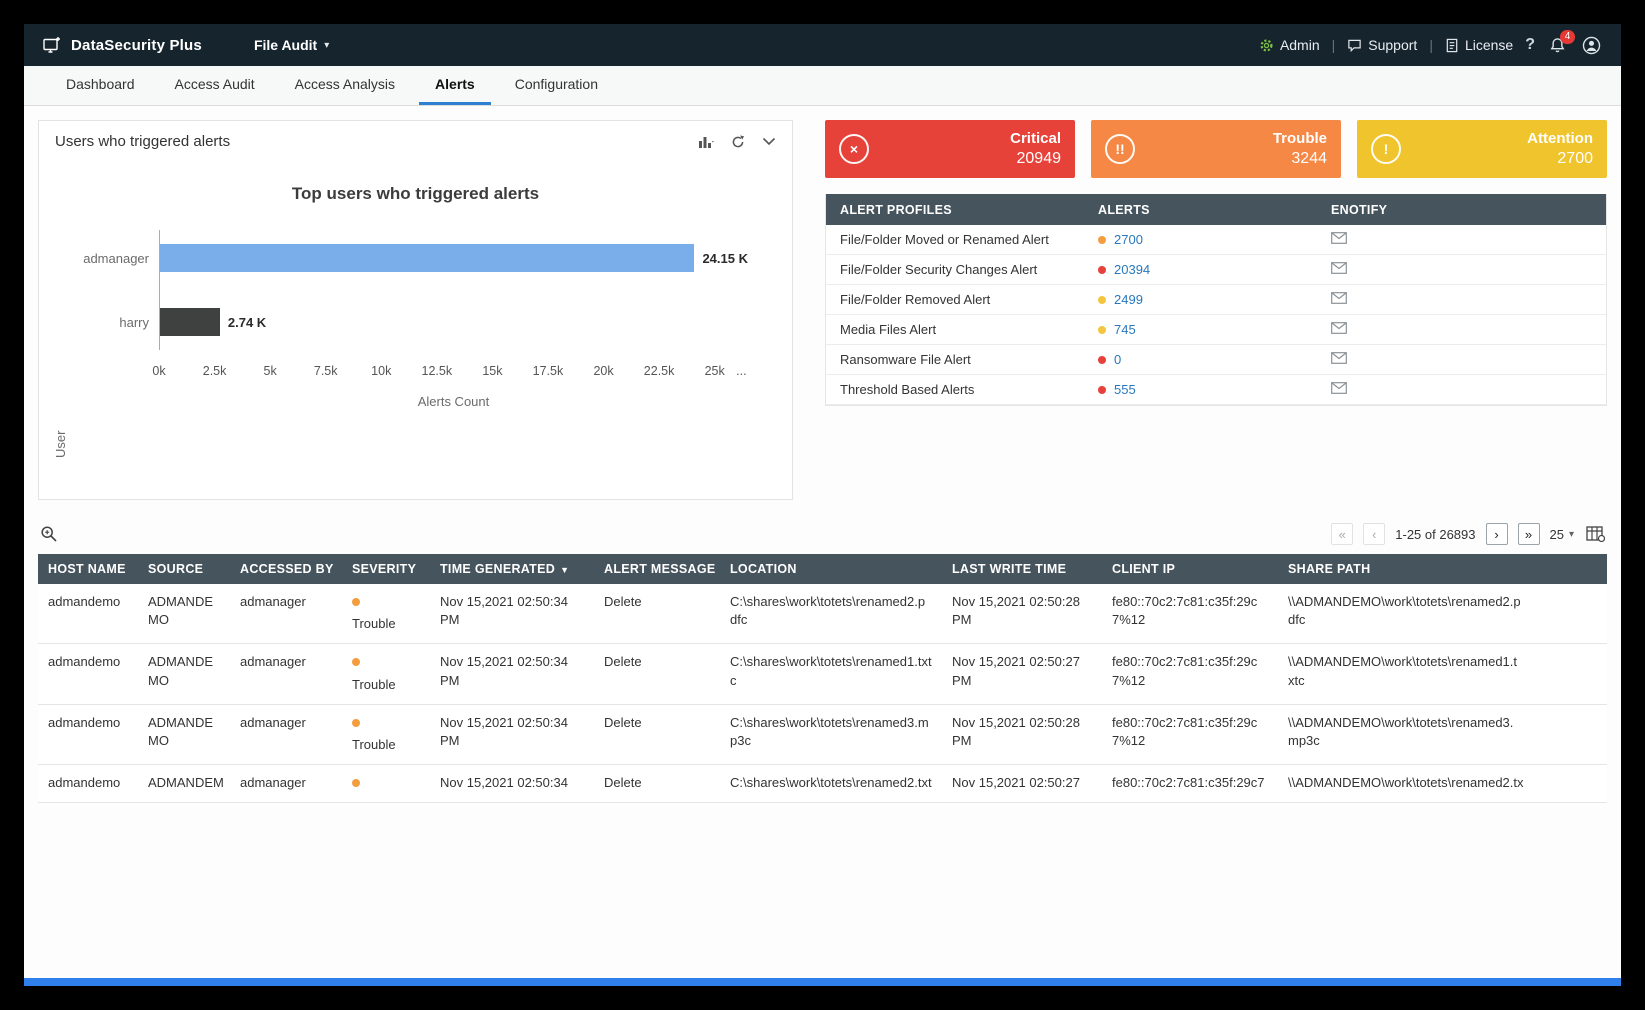  What do you see at coordinates (1561, 41) in the screenshot?
I see `notifications-button: 4` at bounding box center [1561, 41].